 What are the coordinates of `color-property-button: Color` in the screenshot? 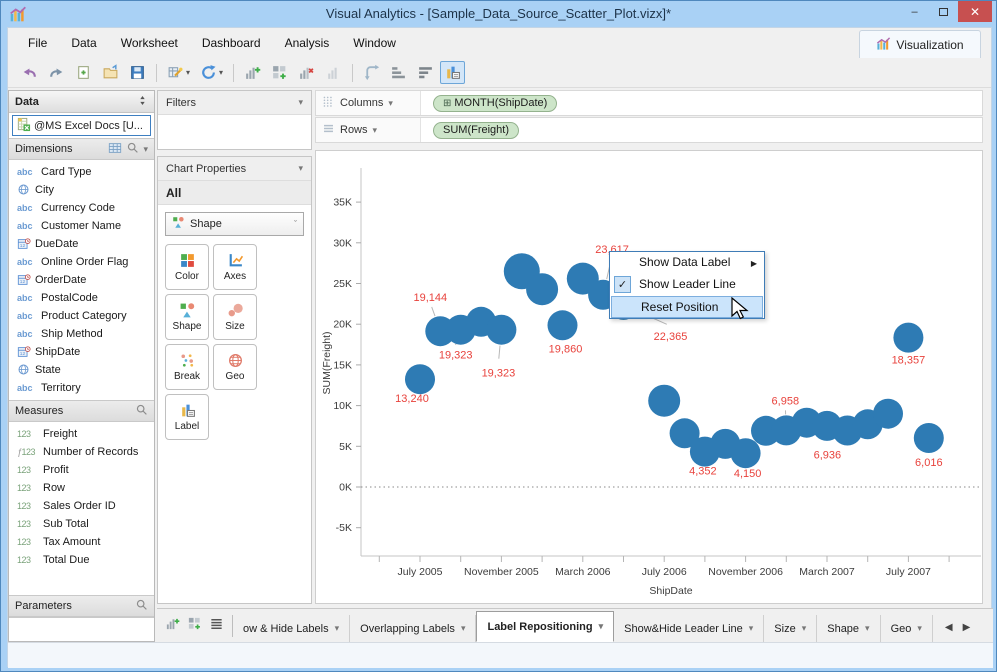 It's located at (187, 267).